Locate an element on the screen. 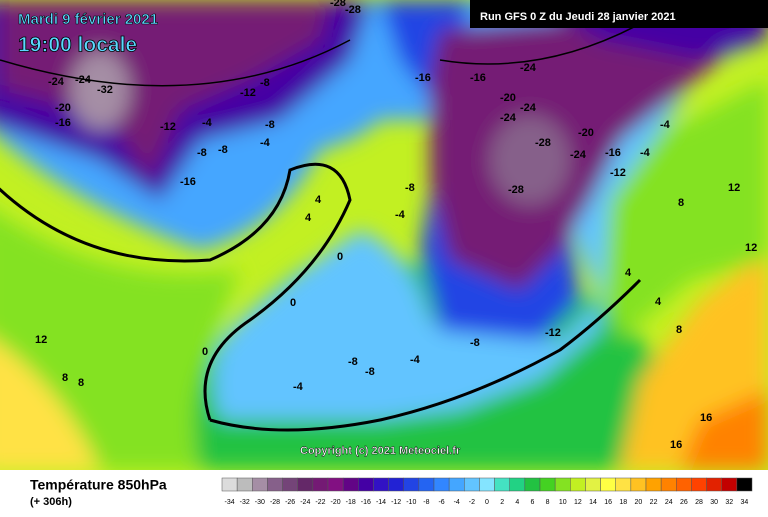  legend-label: -34 is located at coordinates (230, 502).